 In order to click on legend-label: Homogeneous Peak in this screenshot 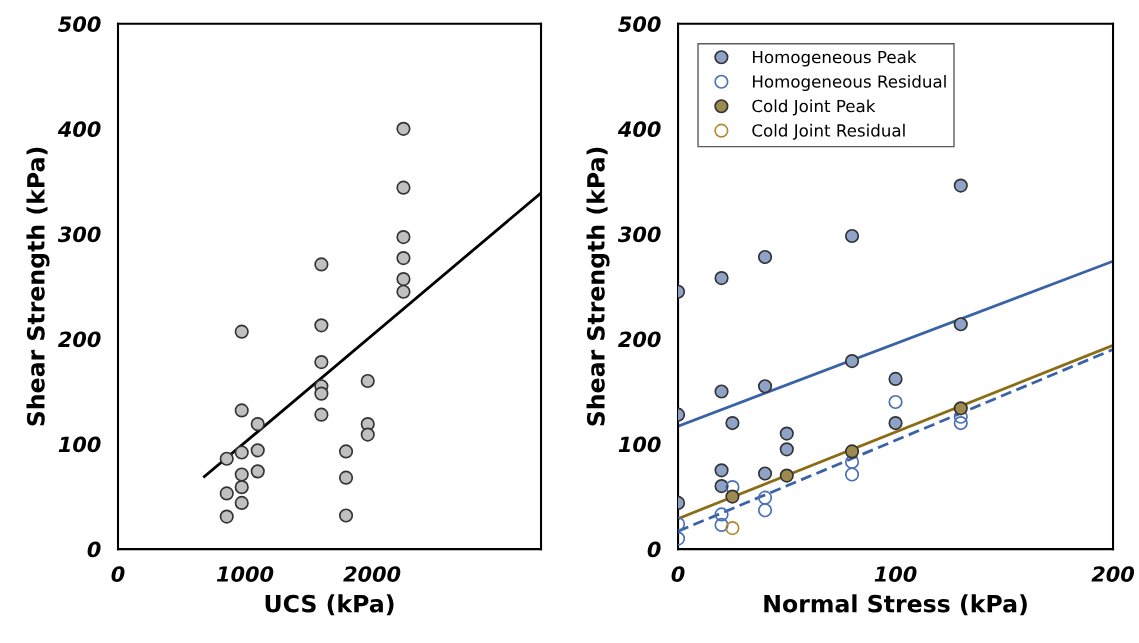, I will do `click(835, 58)`.